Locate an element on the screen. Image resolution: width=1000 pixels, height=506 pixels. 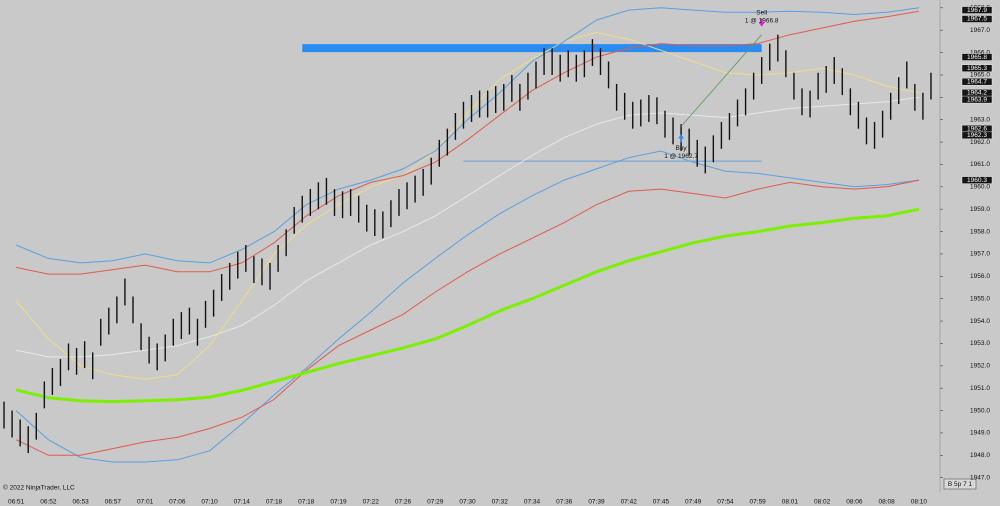
price-marker-label: 1967.5 is located at coordinates (977, 19).